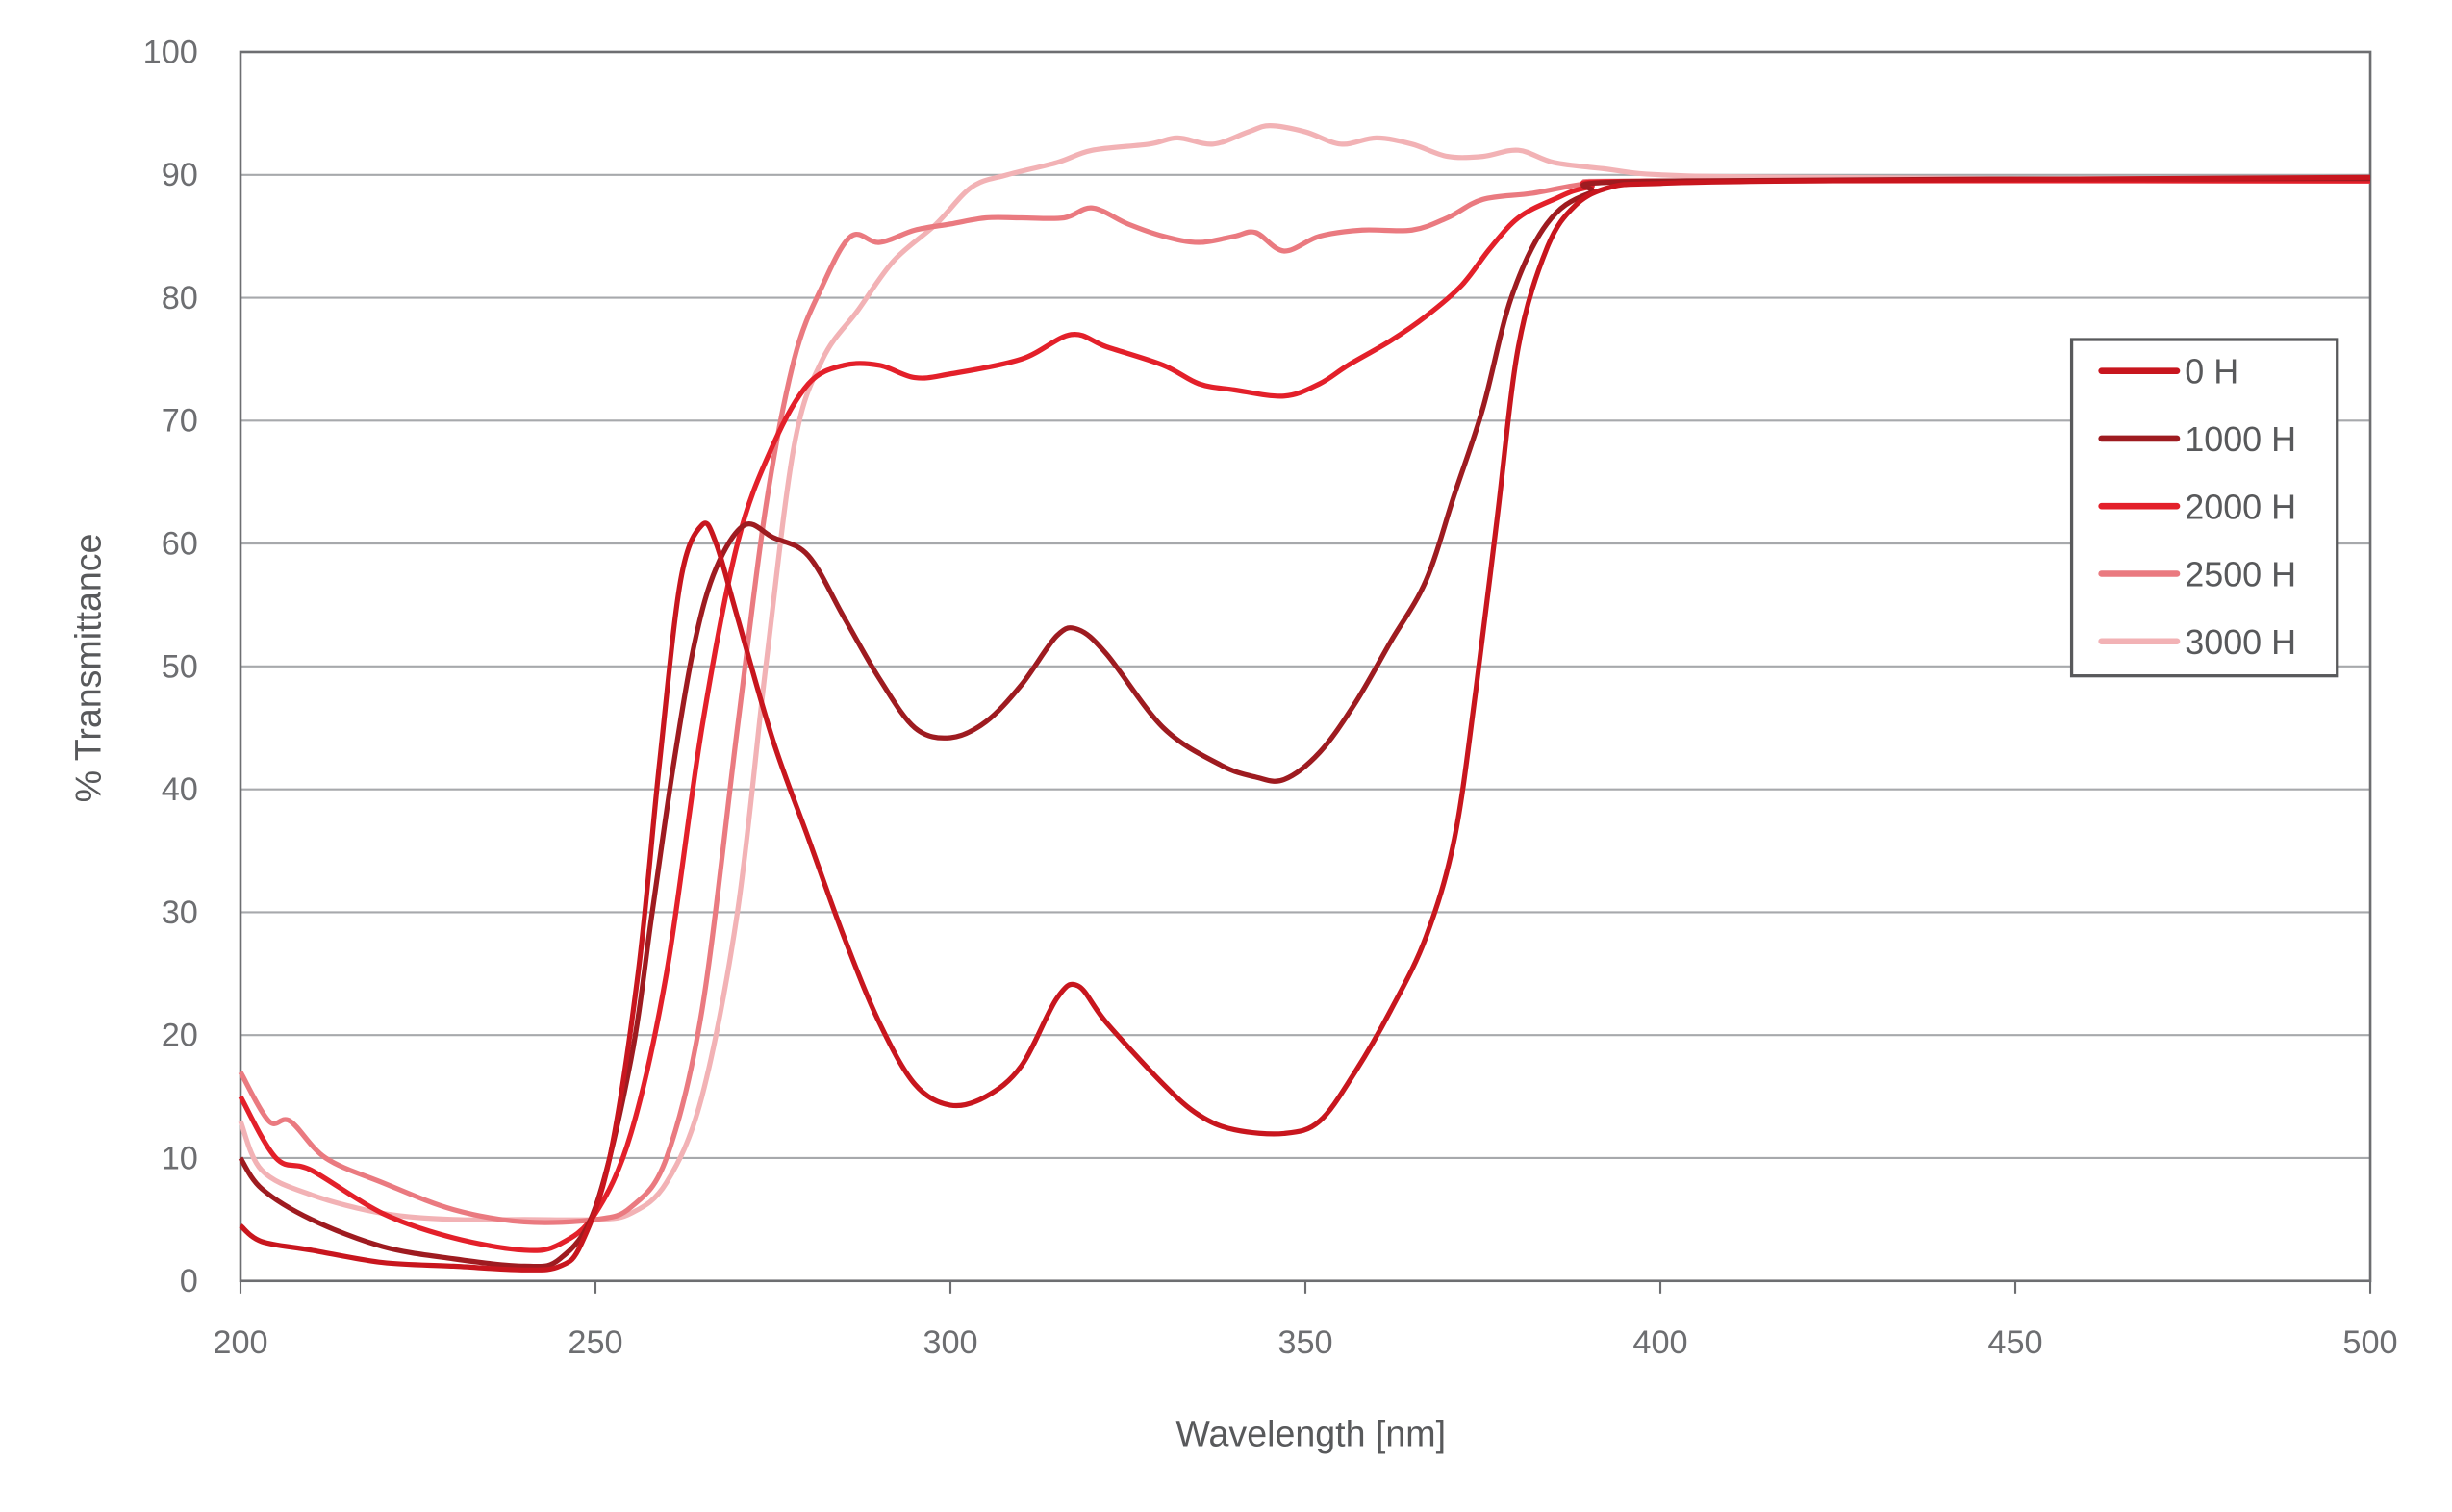 The image size is (2452, 1512). What do you see at coordinates (2240, 507) in the screenshot?
I see `legend-label: 2000 H` at bounding box center [2240, 507].